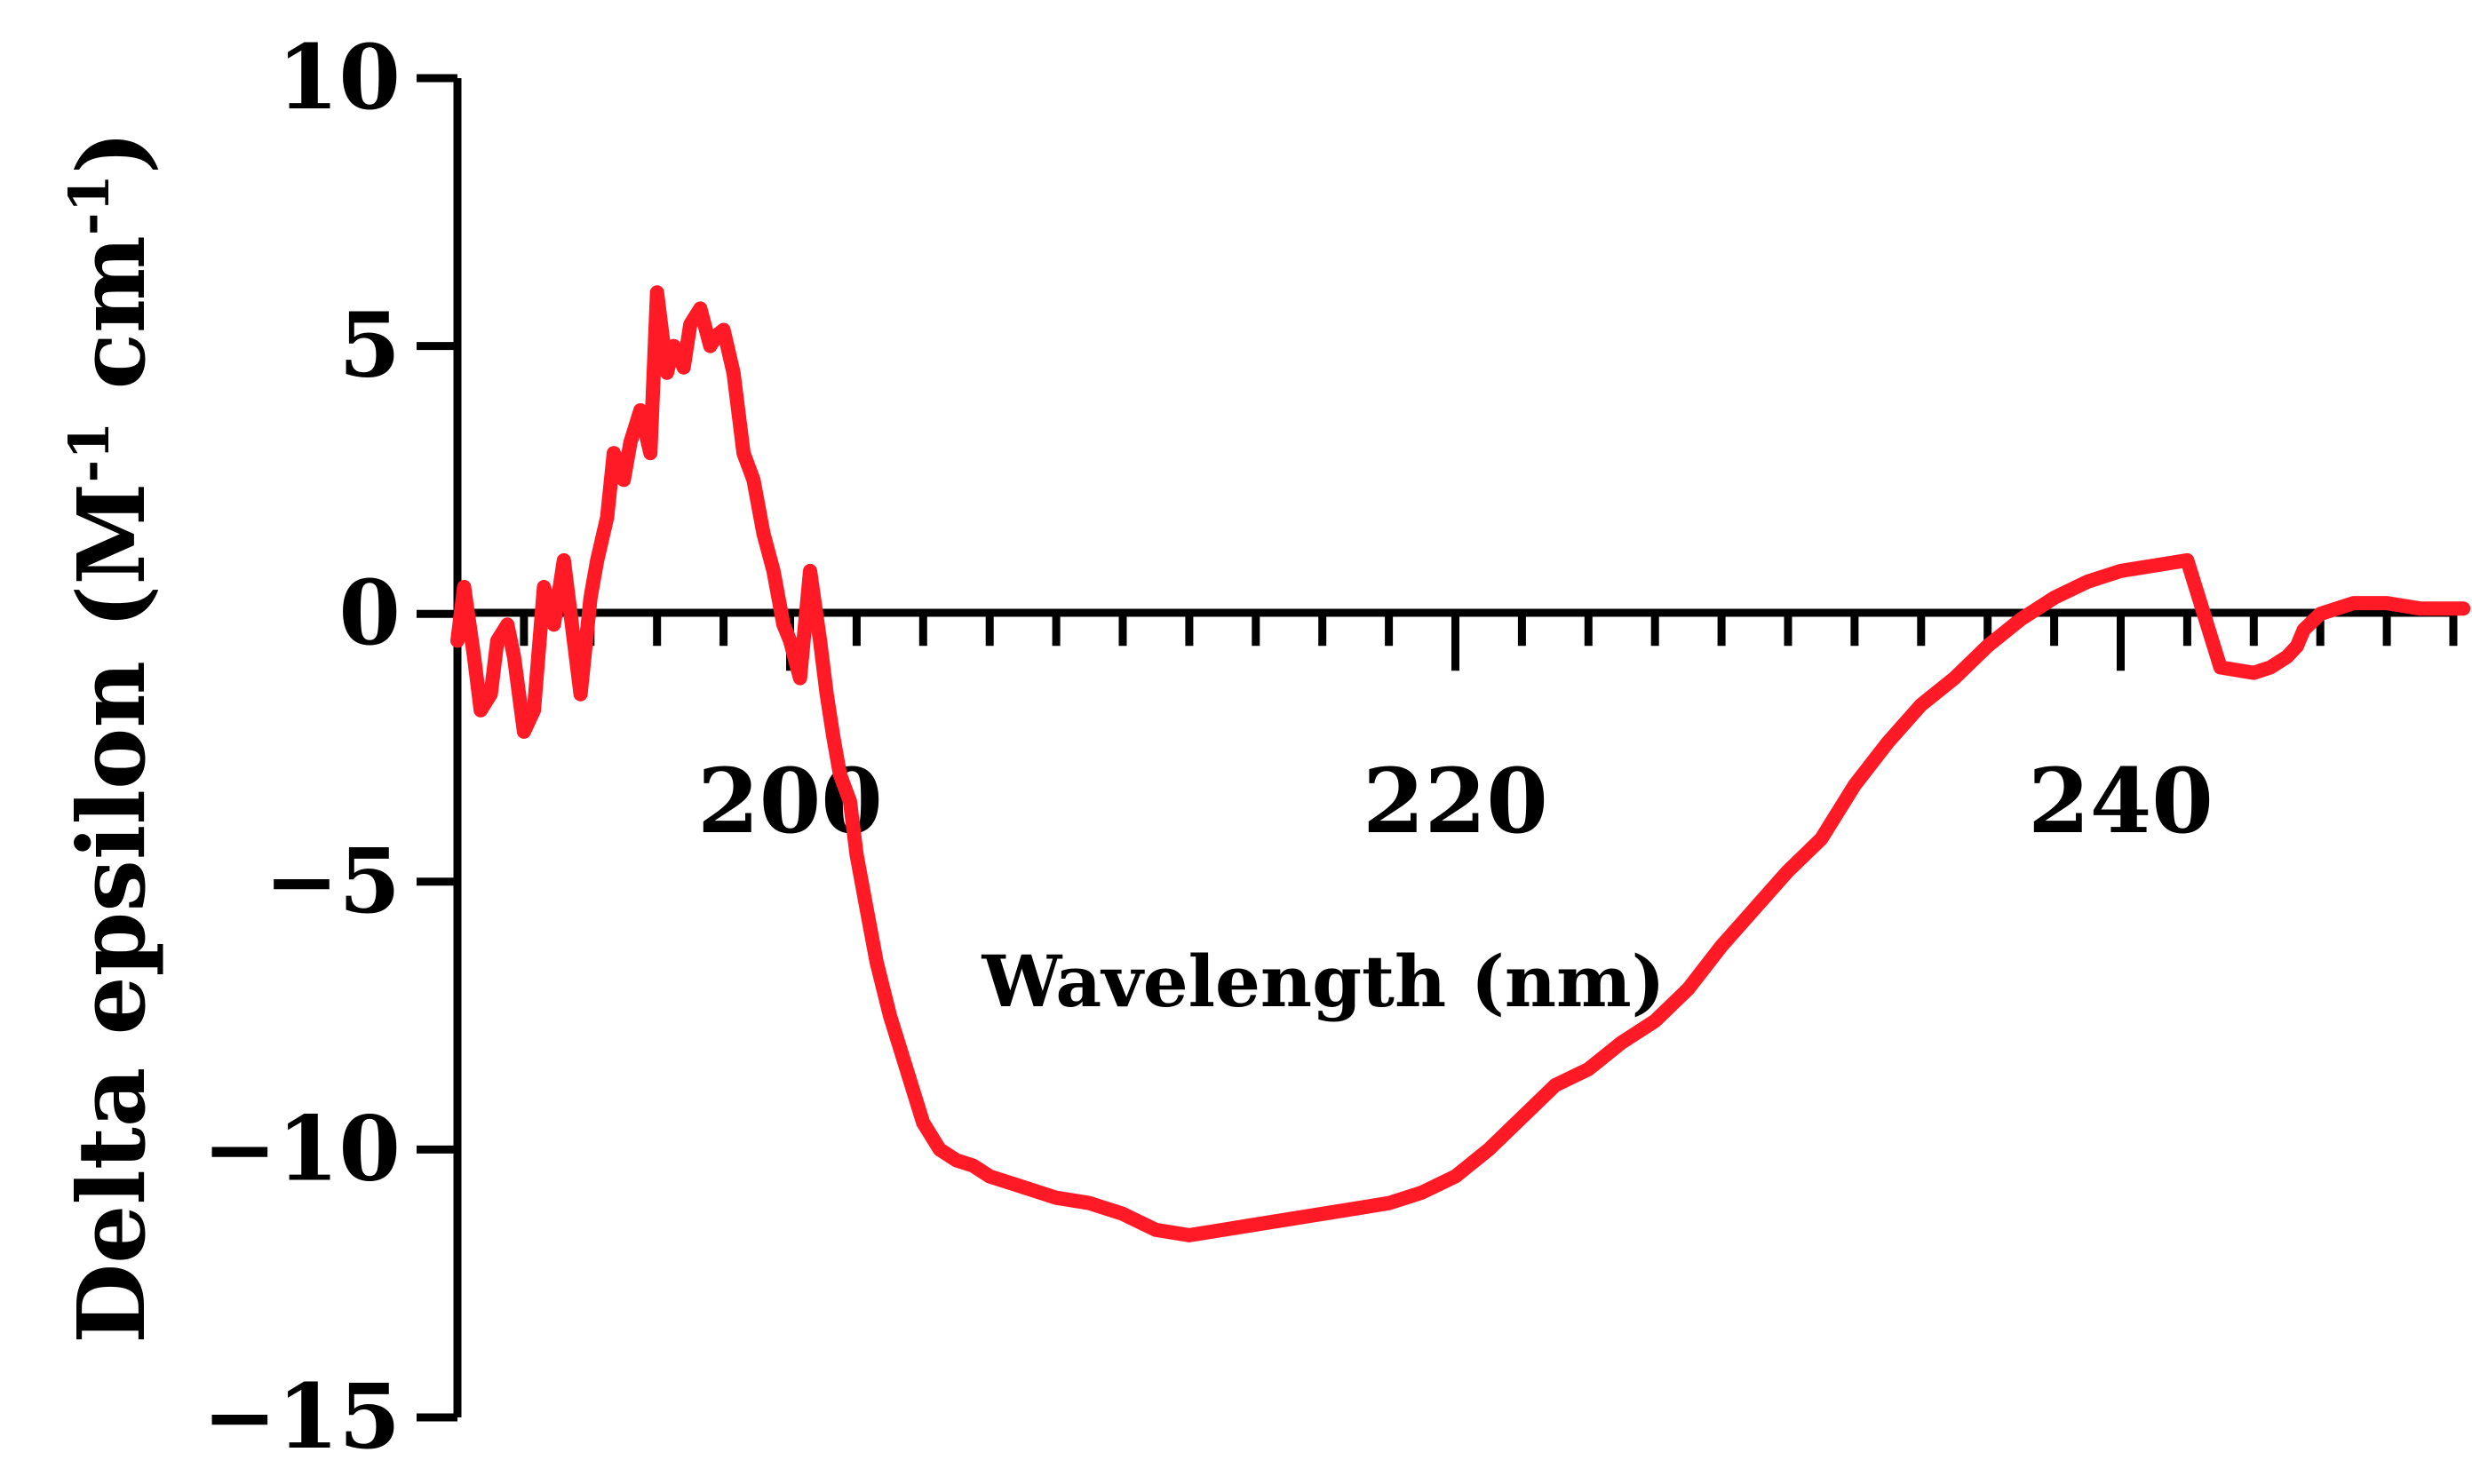 Image resolution: width=2472 pixels, height=1484 pixels. I want to click on y-axis-title-middle: cm, so click(111, 328).